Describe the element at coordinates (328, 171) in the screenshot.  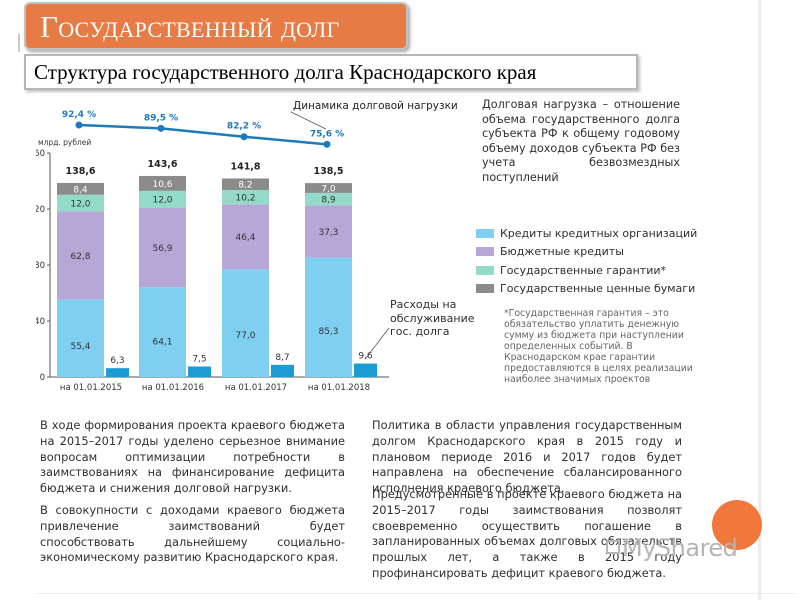
I see `bar-total-label: 138,5` at that location.